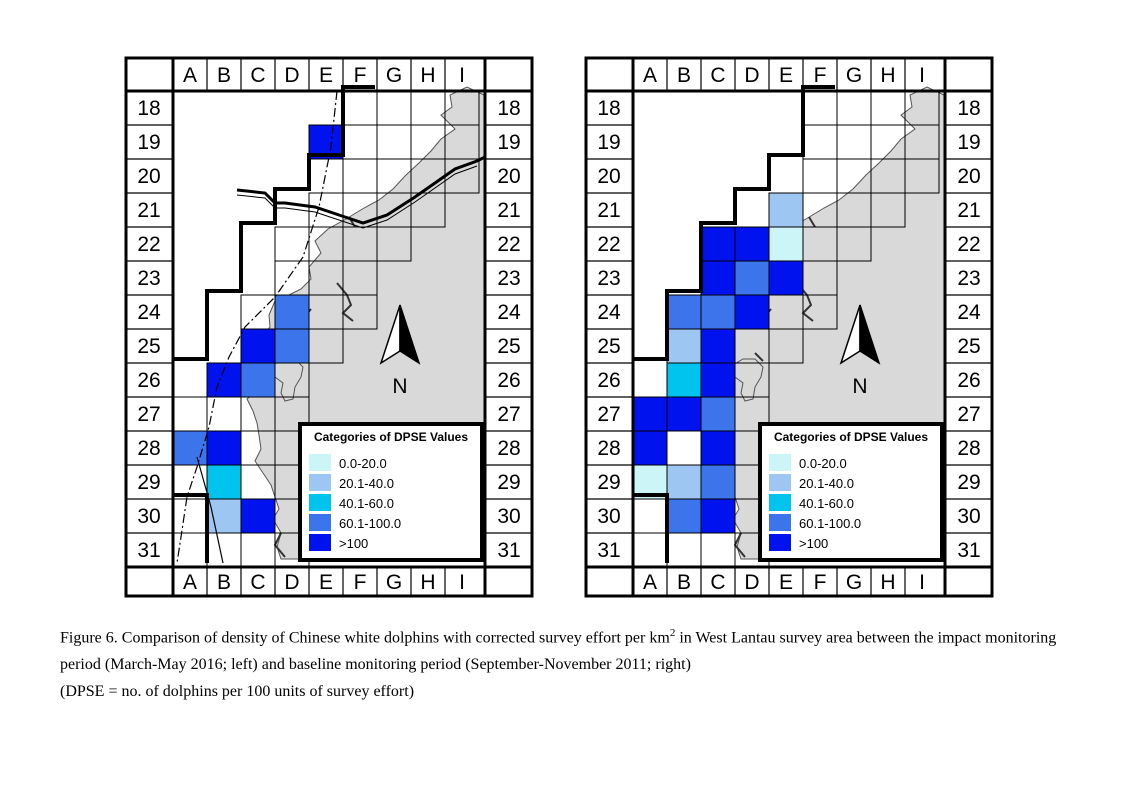 This screenshot has width=1123, height=793. What do you see at coordinates (608, 108) in the screenshot?
I see `right-map-row-label-left: 18` at bounding box center [608, 108].